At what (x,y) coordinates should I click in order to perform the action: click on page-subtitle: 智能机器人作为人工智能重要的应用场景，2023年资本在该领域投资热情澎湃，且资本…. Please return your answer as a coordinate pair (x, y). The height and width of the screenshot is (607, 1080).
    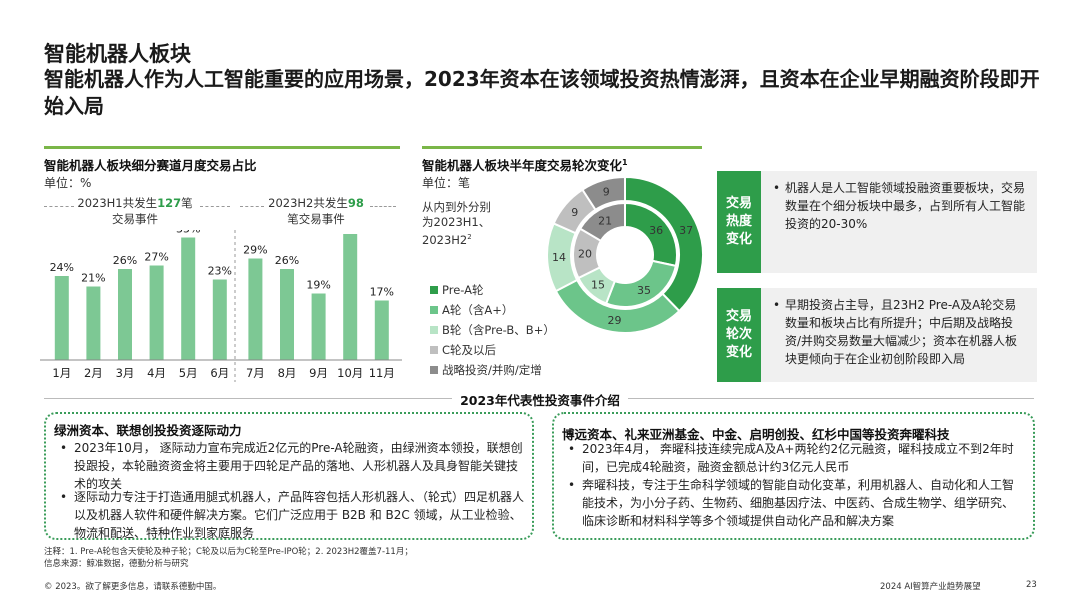
    Looking at the image, I should click on (542, 92).